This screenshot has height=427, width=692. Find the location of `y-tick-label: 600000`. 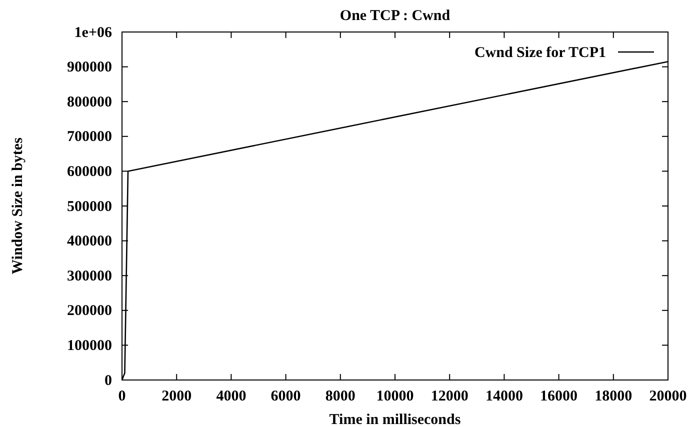

y-tick-label: 600000 is located at coordinates (89, 172).